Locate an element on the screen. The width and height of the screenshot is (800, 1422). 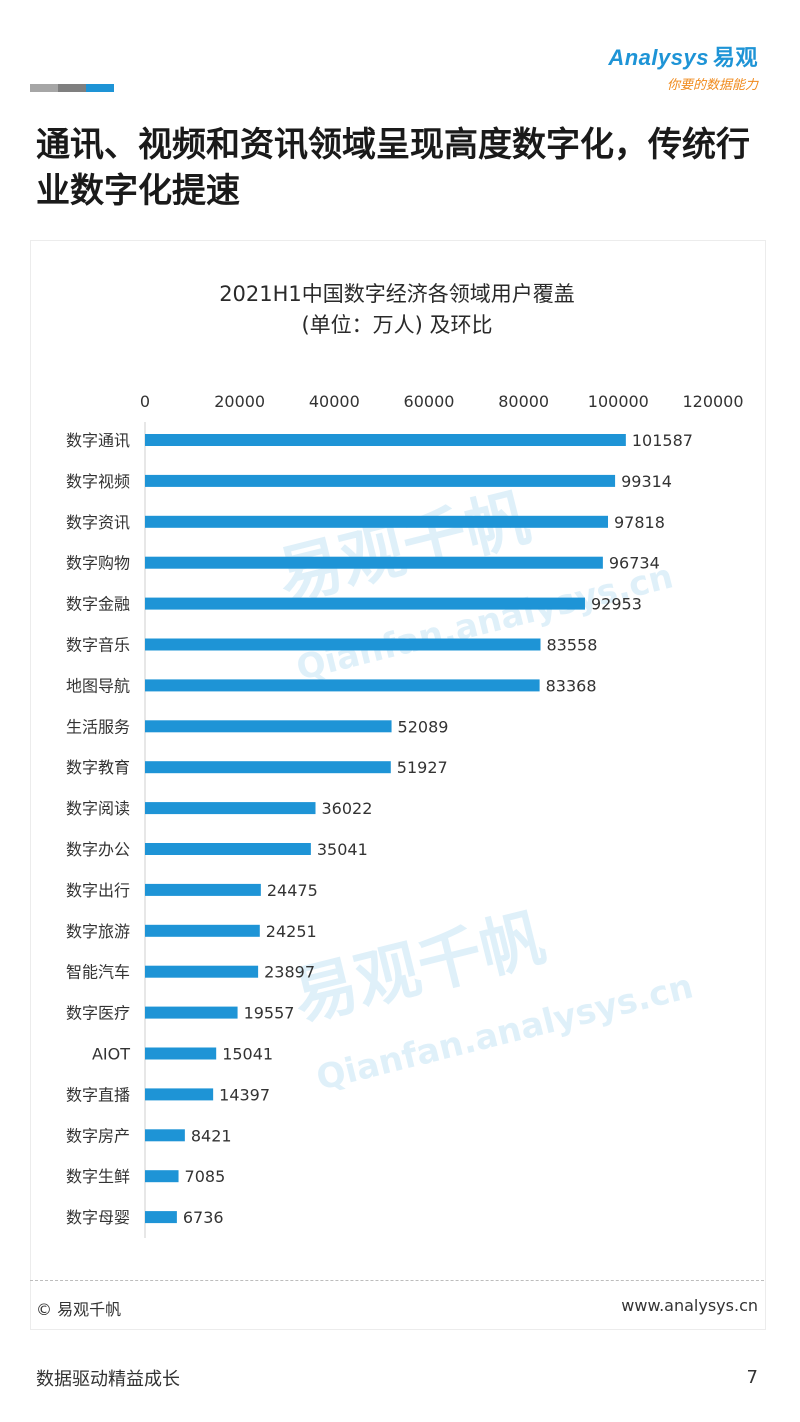
bar-value-label: 97818 is located at coordinates (639, 522).